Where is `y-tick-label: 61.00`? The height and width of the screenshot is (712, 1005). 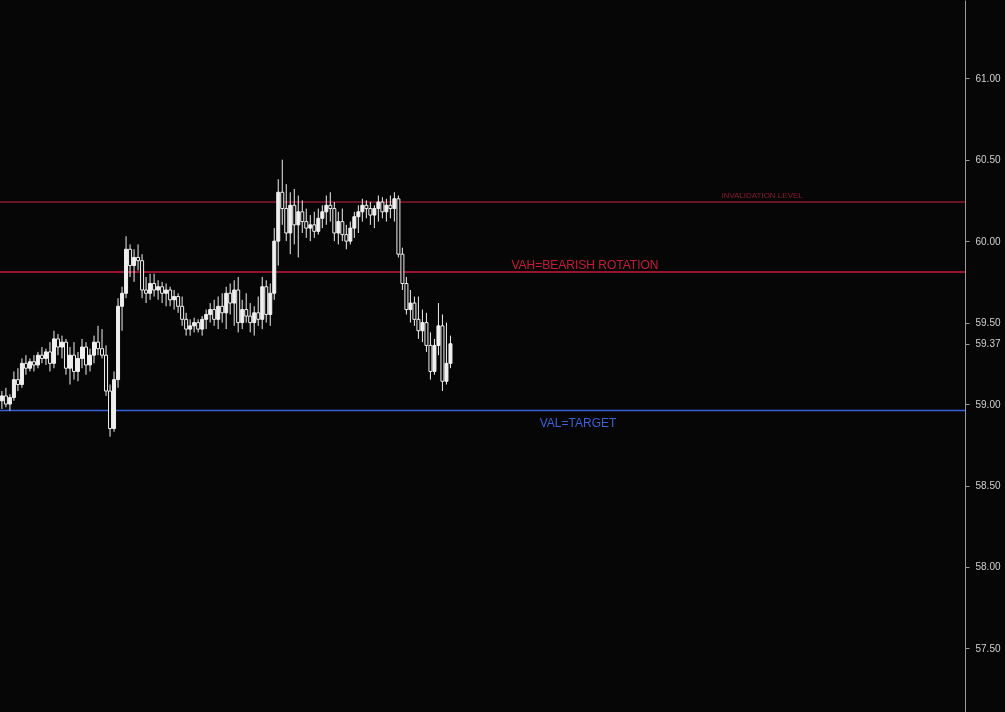
y-tick-label: 61.00 is located at coordinates (988, 78).